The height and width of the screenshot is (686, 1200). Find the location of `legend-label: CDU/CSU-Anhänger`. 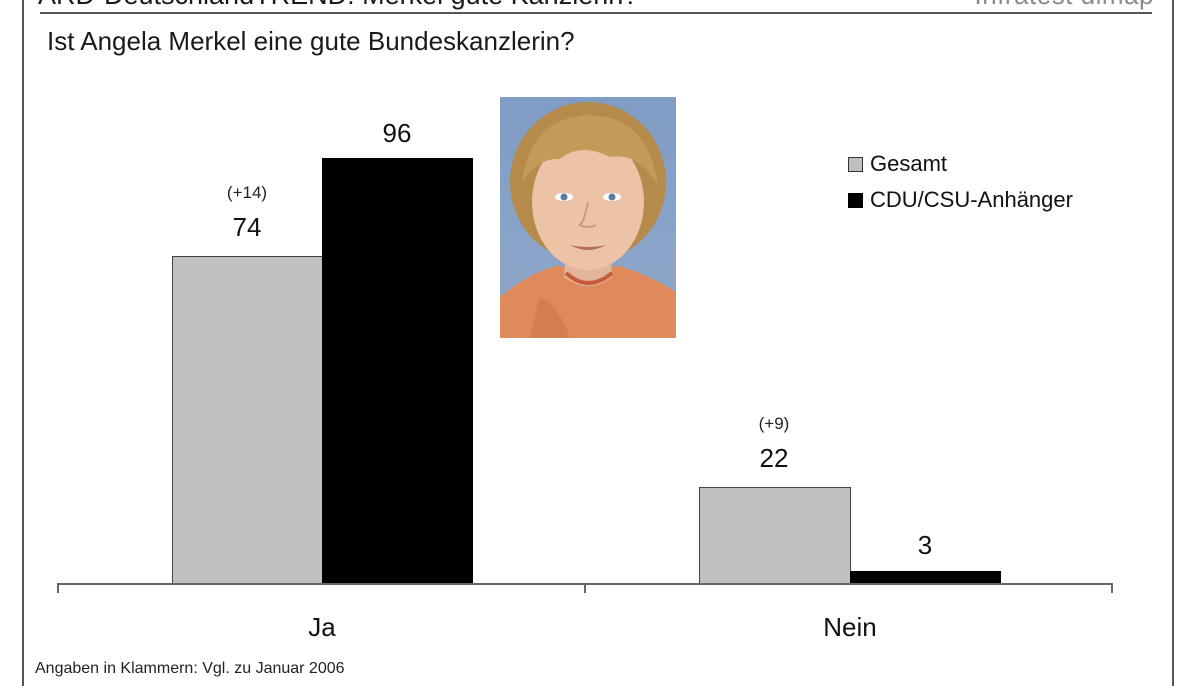

legend-label: CDU/CSU-Anhänger is located at coordinates (971, 199).